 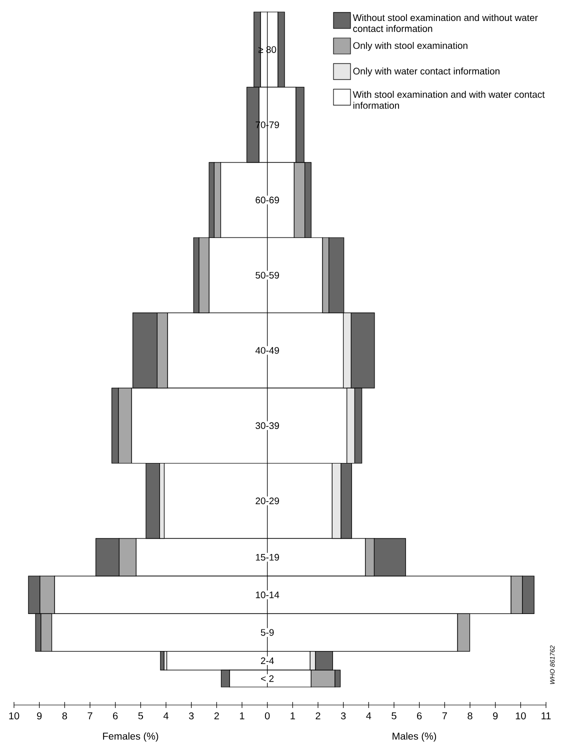 I want to click on y-tick-label: 2-4, so click(x=267, y=660).